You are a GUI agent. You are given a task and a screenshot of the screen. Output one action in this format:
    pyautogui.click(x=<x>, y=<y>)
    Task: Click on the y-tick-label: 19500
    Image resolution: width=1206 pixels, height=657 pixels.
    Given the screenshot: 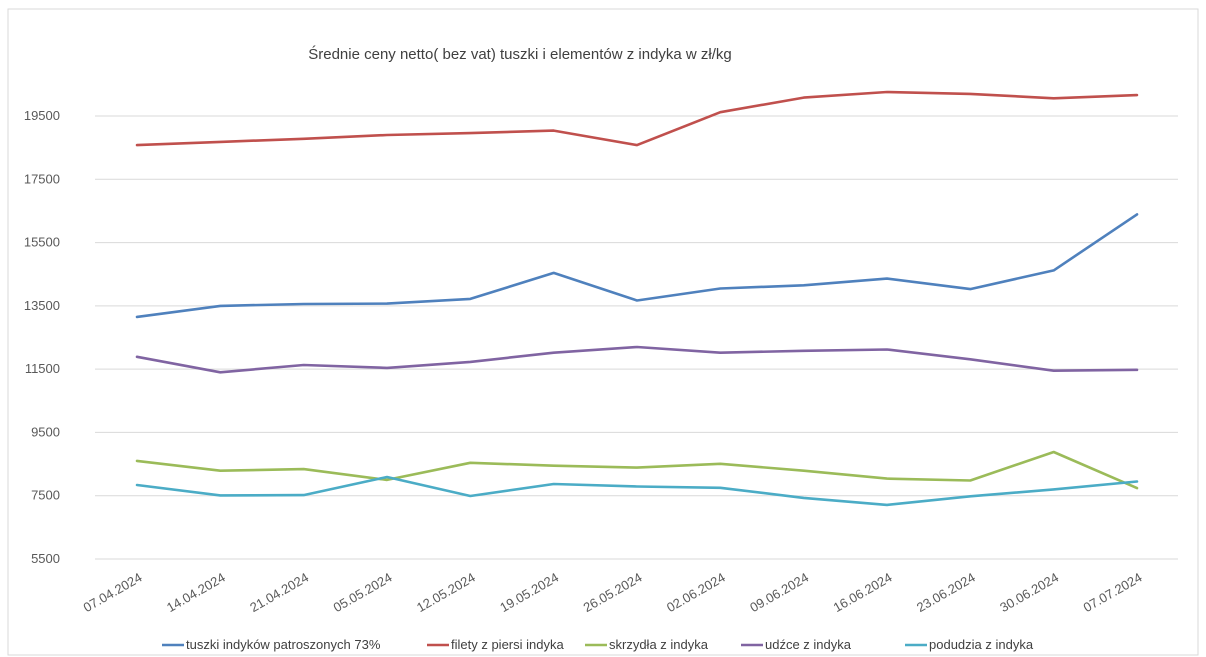 What is the action you would take?
    pyautogui.click(x=42, y=115)
    